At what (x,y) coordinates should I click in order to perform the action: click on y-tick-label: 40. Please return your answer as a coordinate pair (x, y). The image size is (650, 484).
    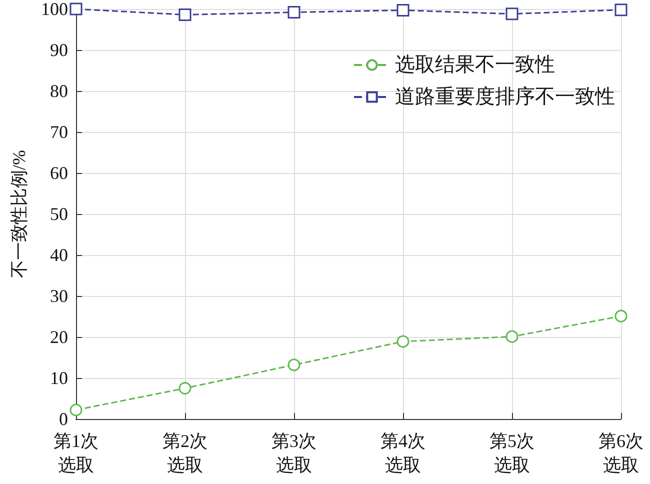
    Looking at the image, I should click on (59, 255).